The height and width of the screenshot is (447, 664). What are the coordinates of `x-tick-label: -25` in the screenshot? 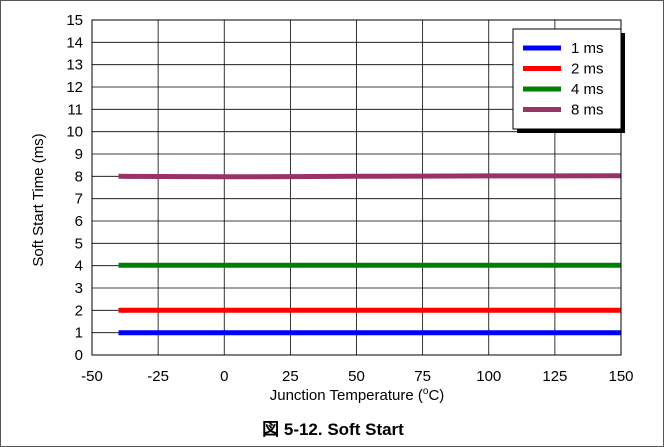 It's located at (158, 376).